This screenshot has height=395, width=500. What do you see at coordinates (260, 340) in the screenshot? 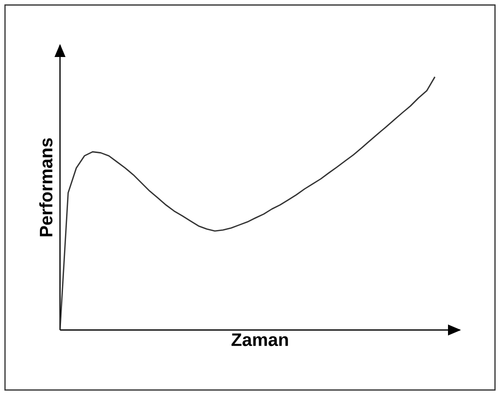
I see `x-axis-title: Zaman` at bounding box center [260, 340].